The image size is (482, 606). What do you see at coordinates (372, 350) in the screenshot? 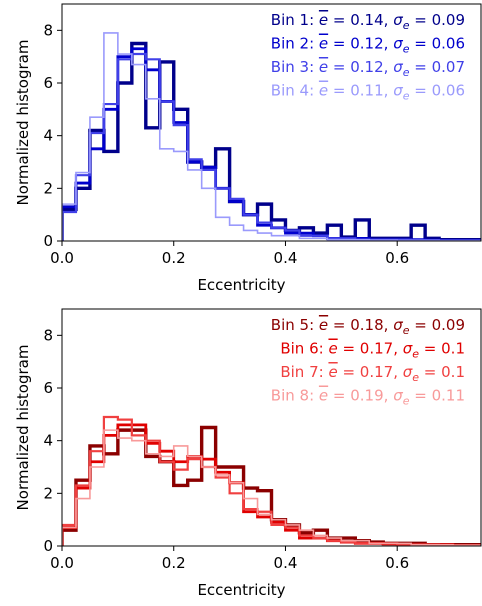
I see `legend-entry-6: Bin 6: e = 0.17, σe = 0.1` at bounding box center [372, 350].